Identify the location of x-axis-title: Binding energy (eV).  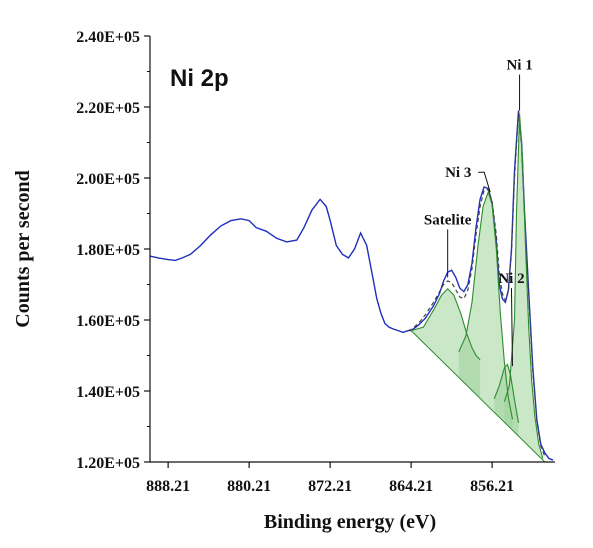
(350, 522).